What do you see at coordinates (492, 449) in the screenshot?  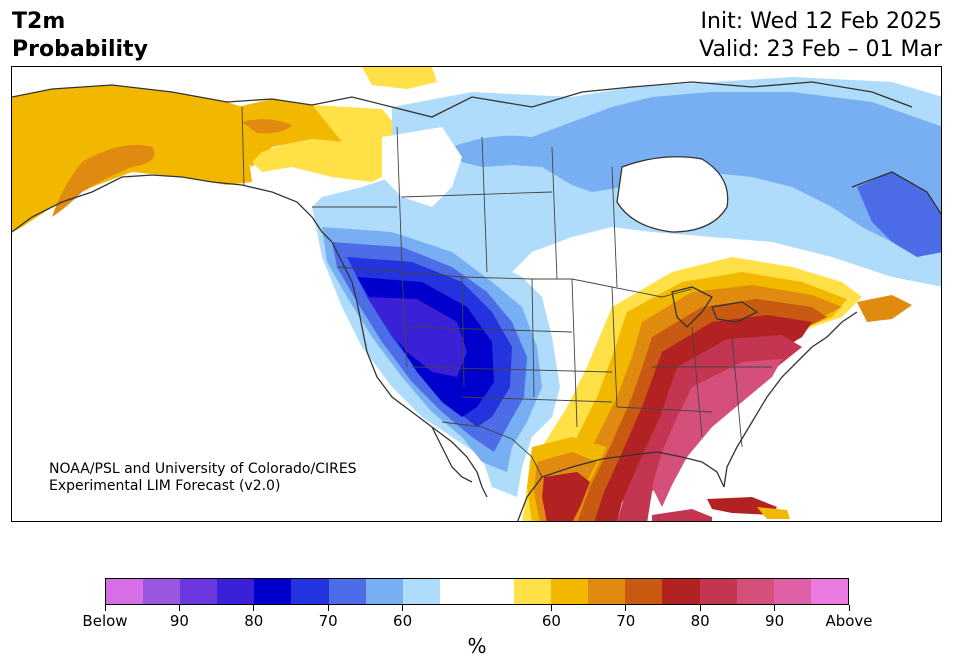 I see `us-mexico-border` at bounding box center [492, 449].